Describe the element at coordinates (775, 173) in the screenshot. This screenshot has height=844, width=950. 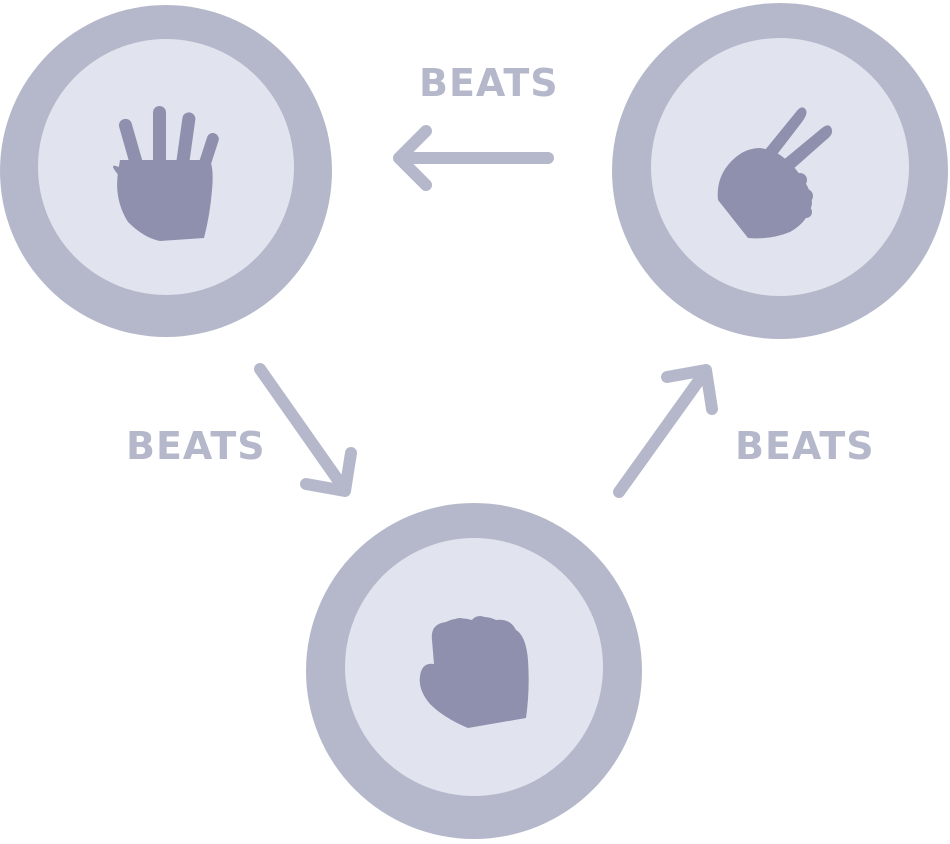
I see `two-finger-scissors-icon` at that location.